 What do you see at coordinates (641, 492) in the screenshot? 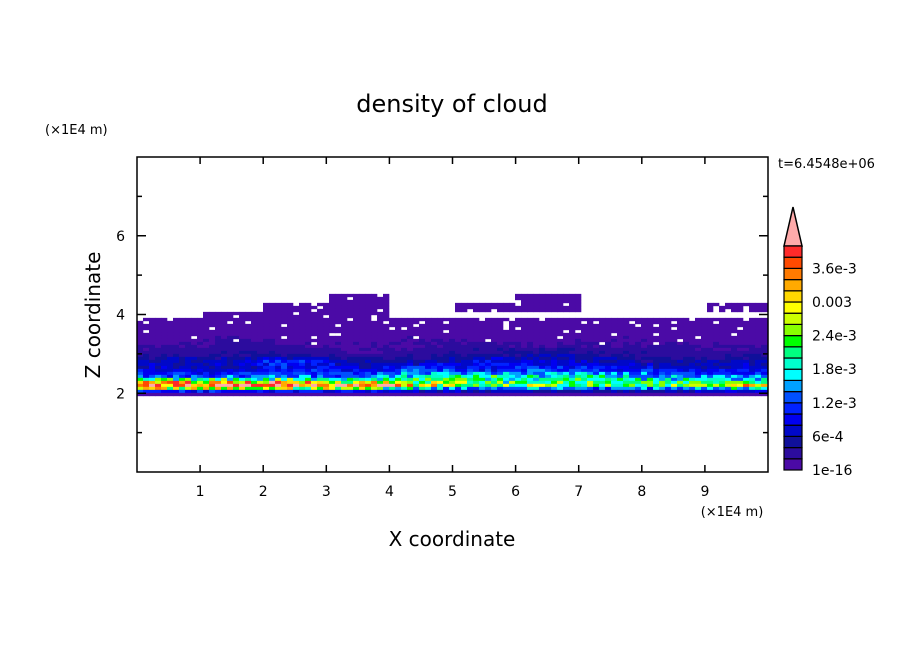
I see `x-tick-label: 8` at bounding box center [641, 492].